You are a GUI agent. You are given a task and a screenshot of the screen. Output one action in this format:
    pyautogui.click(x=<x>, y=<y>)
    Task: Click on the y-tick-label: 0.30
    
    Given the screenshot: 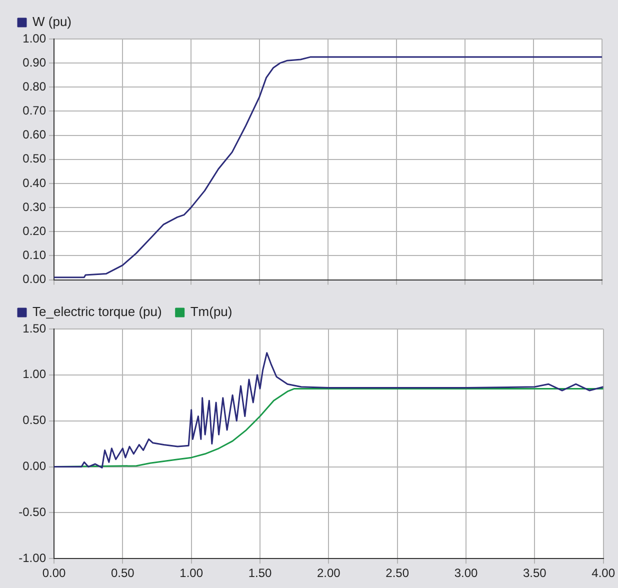 What is the action you would take?
    pyautogui.click(x=34, y=207)
    